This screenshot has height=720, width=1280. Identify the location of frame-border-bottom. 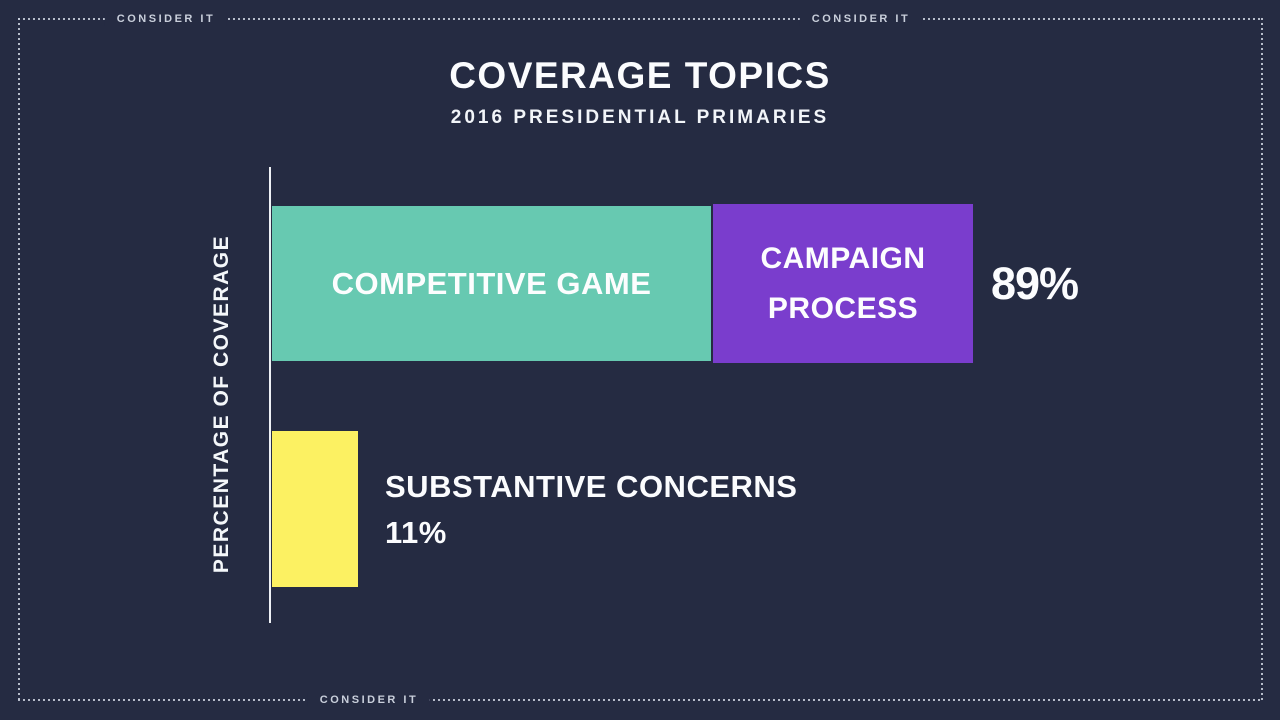
(640, 700).